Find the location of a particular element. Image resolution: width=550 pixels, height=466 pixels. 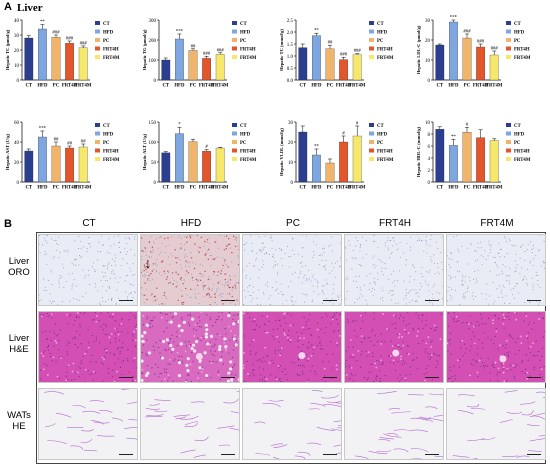

legend-label: CT is located at coordinates (243, 24).